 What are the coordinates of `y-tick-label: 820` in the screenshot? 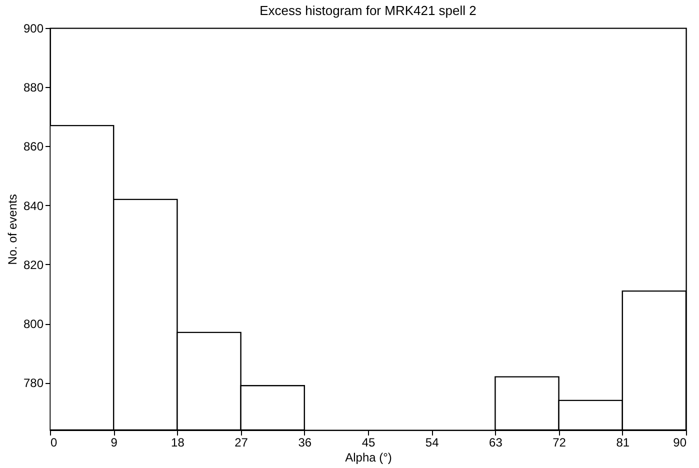 It's located at (33, 265).